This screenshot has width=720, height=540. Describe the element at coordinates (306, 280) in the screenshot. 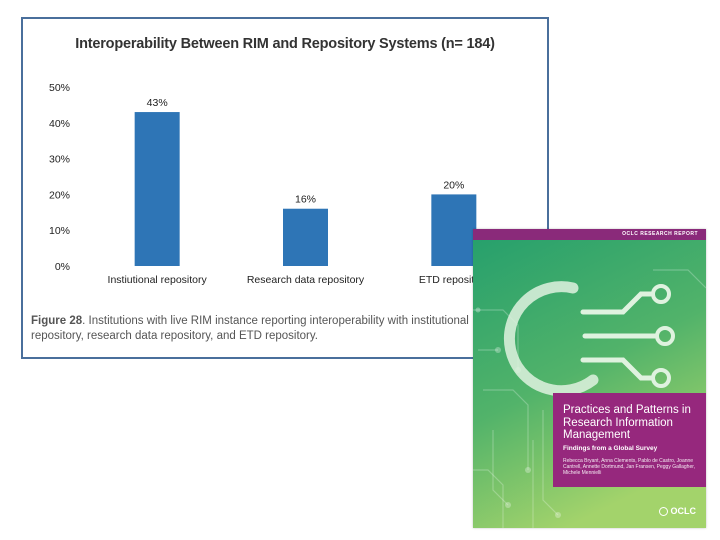

I see `x-tick-label: Research data repository` at that location.